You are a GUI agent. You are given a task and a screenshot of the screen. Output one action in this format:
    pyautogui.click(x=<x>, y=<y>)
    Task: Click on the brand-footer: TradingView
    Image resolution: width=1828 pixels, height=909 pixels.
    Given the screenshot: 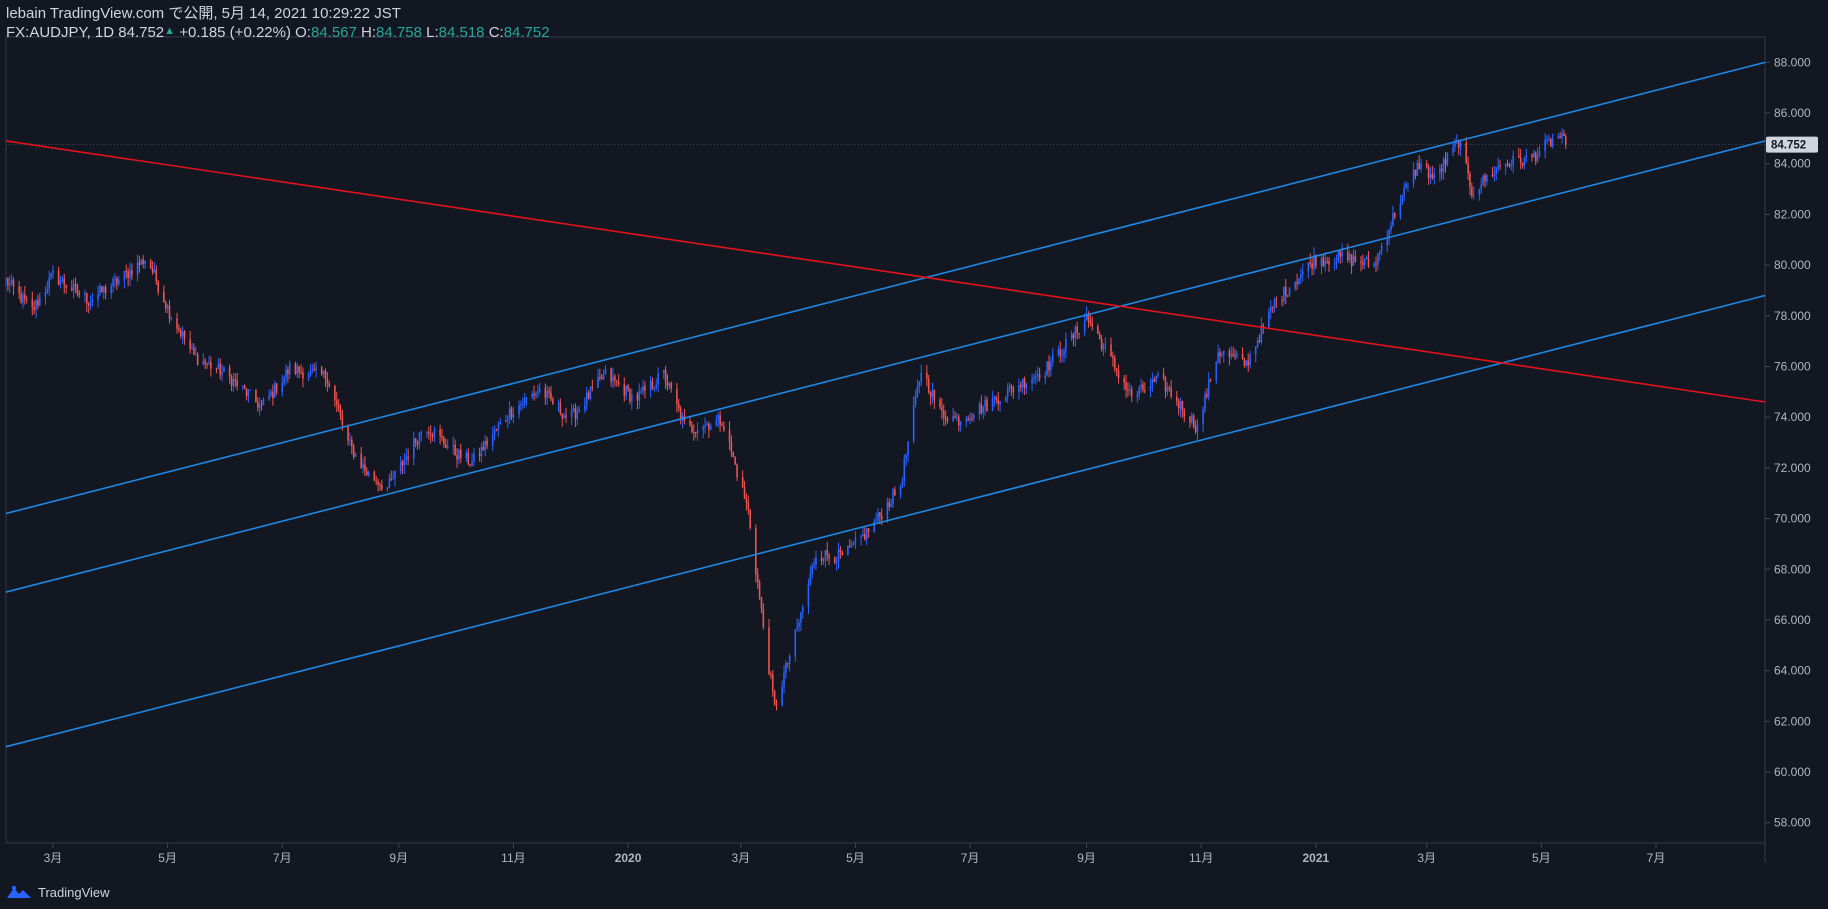 What is the action you would take?
    pyautogui.click(x=58, y=892)
    